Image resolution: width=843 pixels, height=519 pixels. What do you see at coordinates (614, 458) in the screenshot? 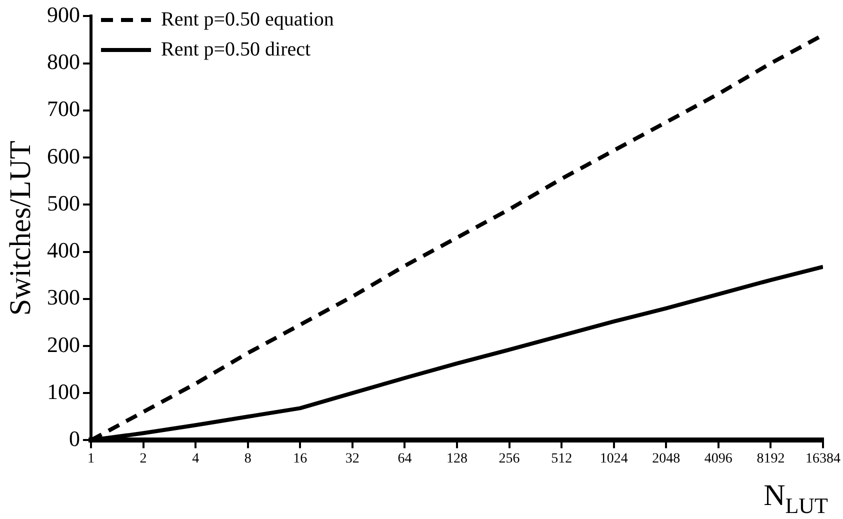
I see `x-tick-label: 1024` at bounding box center [614, 458].